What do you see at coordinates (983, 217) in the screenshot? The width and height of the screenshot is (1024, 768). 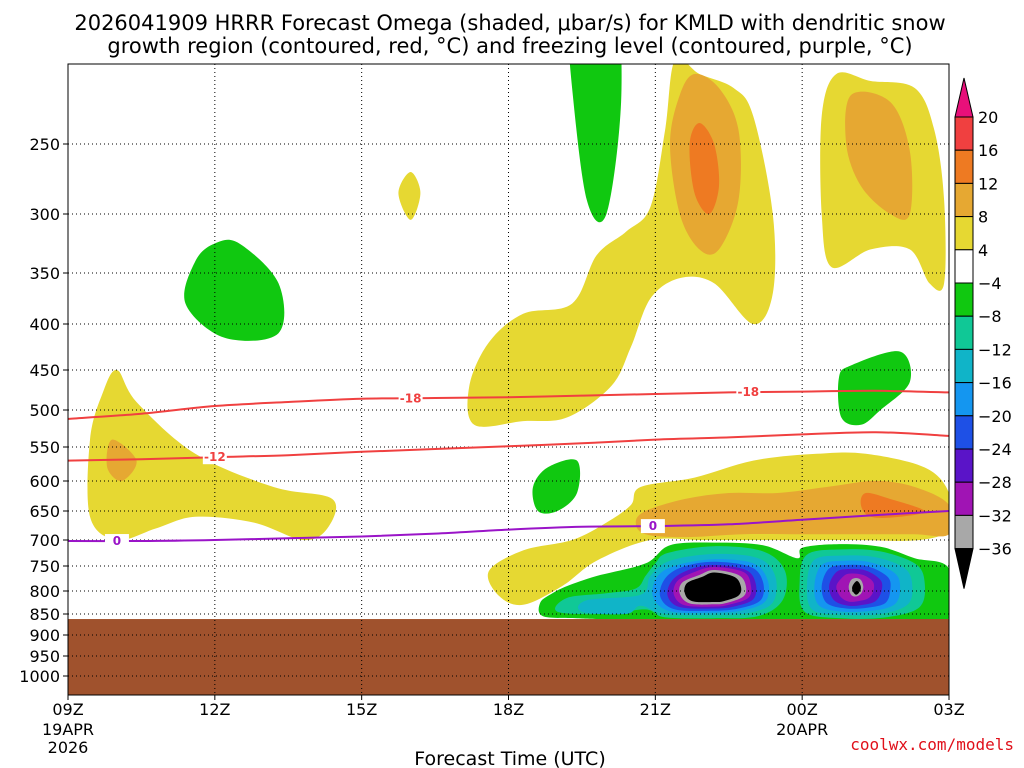 I see `colorbar-label-3: 8` at bounding box center [983, 217].